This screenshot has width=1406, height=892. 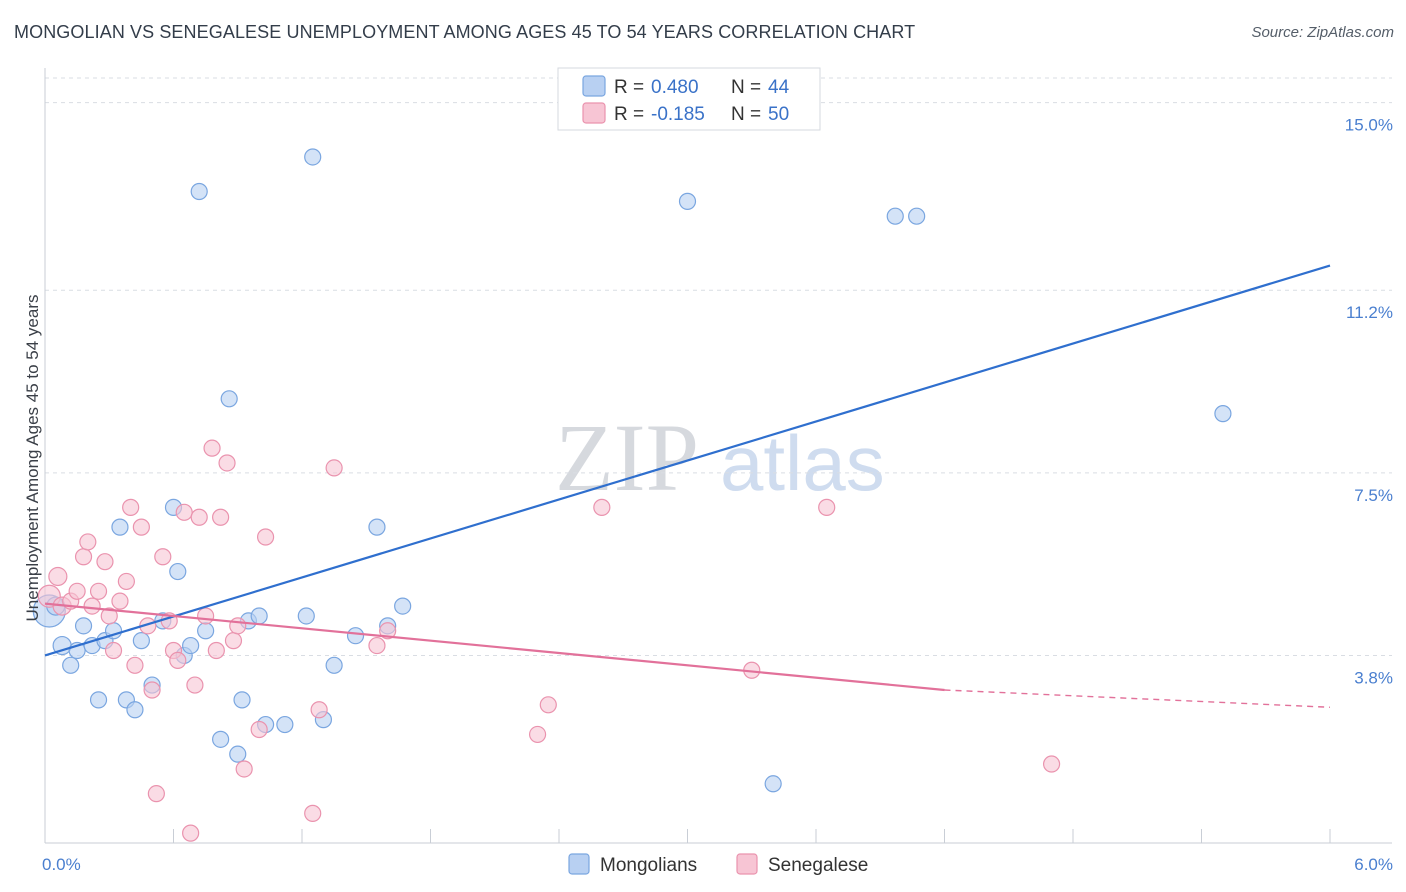 I want to click on bottom-legend-swatch-senegalese, so click(x=747, y=864).